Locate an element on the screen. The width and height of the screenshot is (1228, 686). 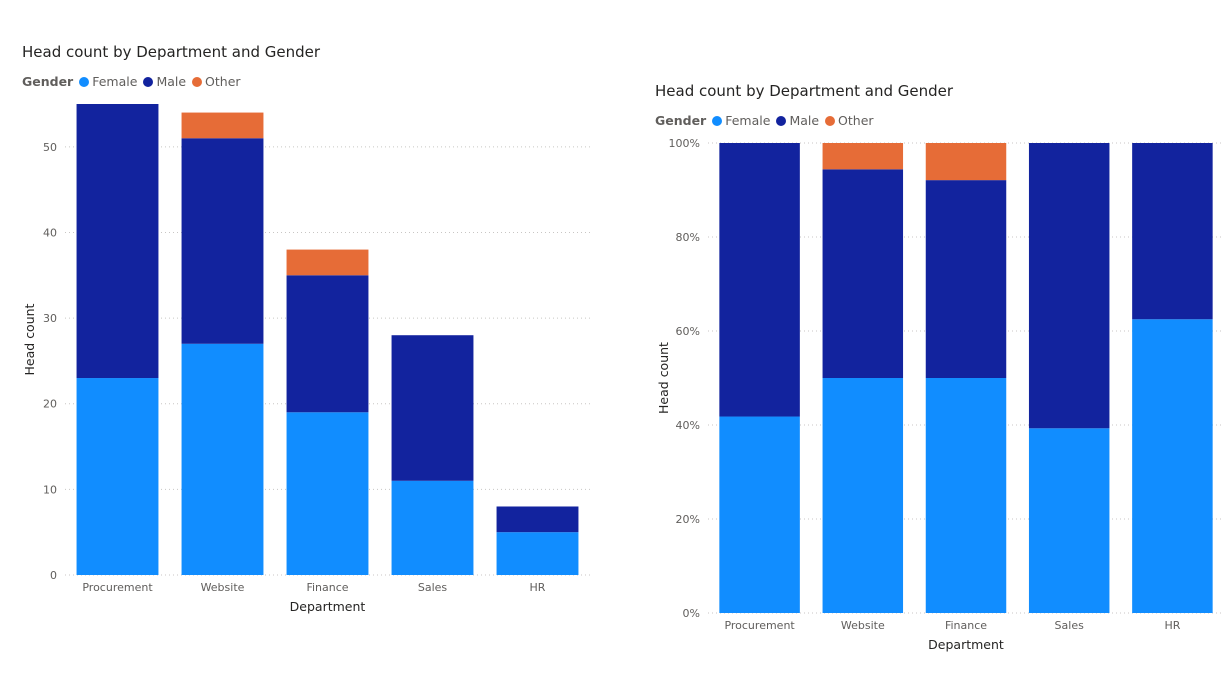
y-tick-label: 20% is located at coordinates (688, 519).